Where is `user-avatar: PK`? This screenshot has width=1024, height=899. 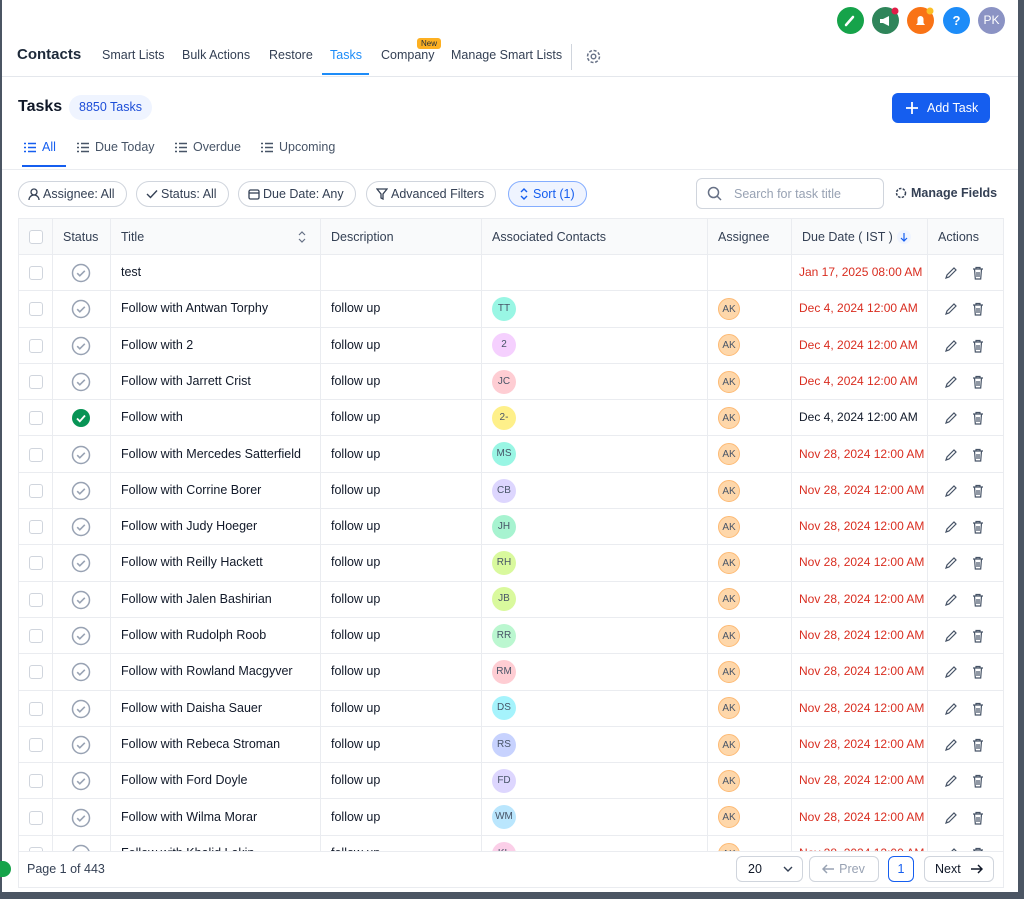
user-avatar: PK is located at coordinates (991, 20).